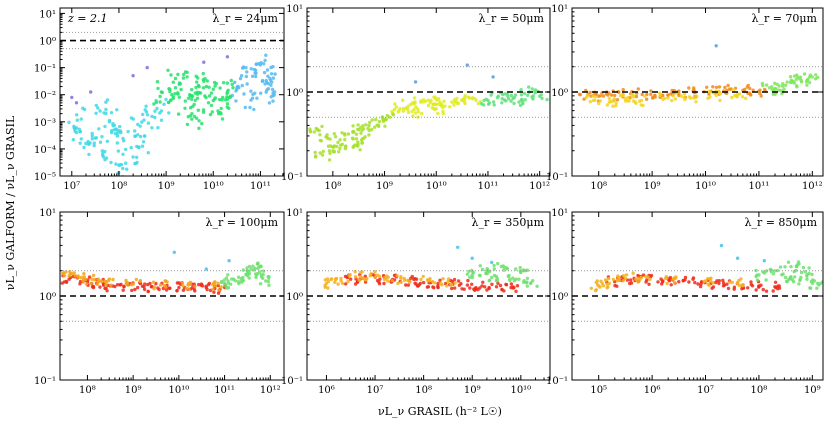 This screenshot has width=831, height=424. I want to click on panel-6: 10⁵ 10⁶ 10⁷ 10⁸ 10⁹ 10⁻¹ 10⁰ 10¹ λ_r = 850μm, so click(685, 302).